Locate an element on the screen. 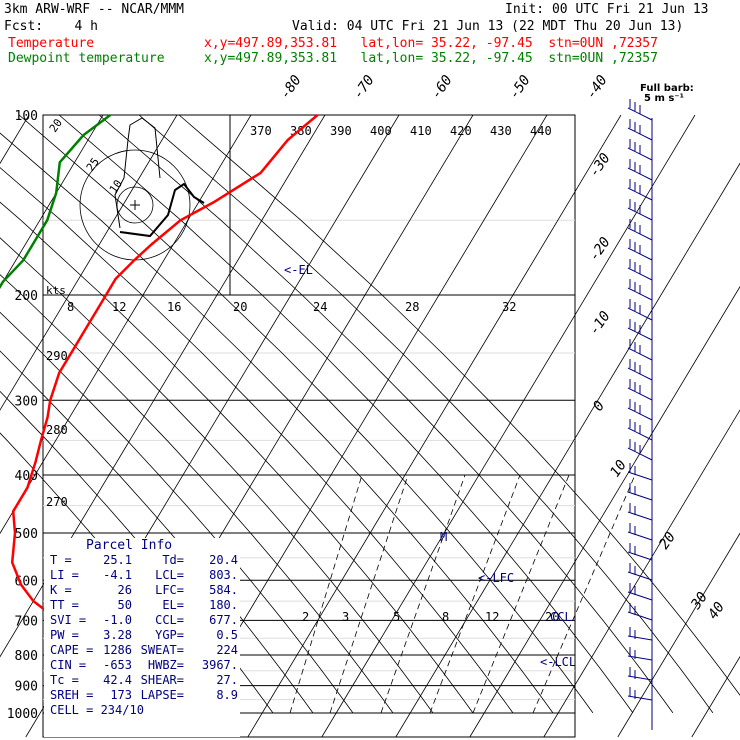  isotherm-label: -30 is located at coordinates (600, 165).